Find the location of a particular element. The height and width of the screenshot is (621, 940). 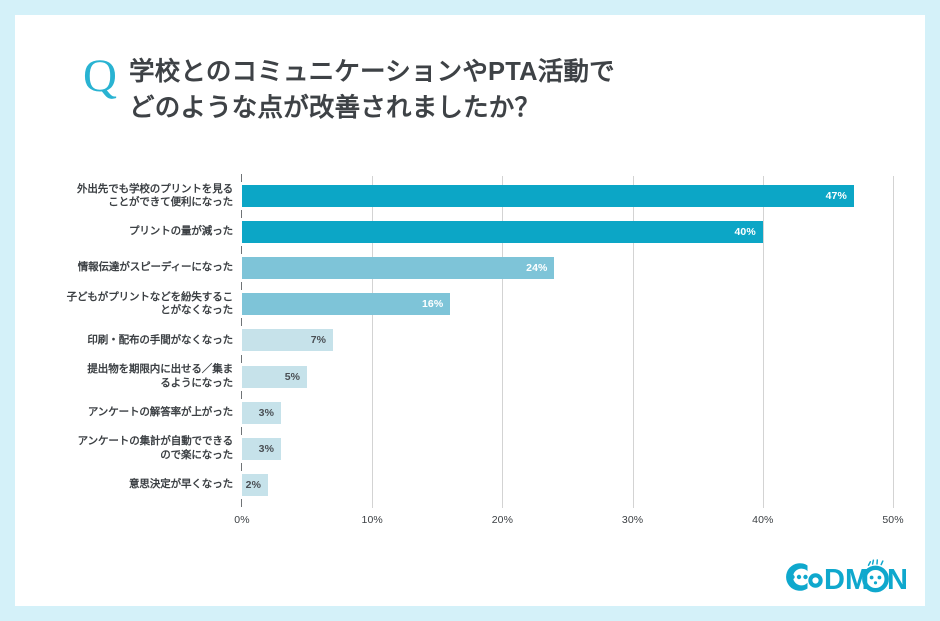

table-row: 40% is located at coordinates (502, 232).